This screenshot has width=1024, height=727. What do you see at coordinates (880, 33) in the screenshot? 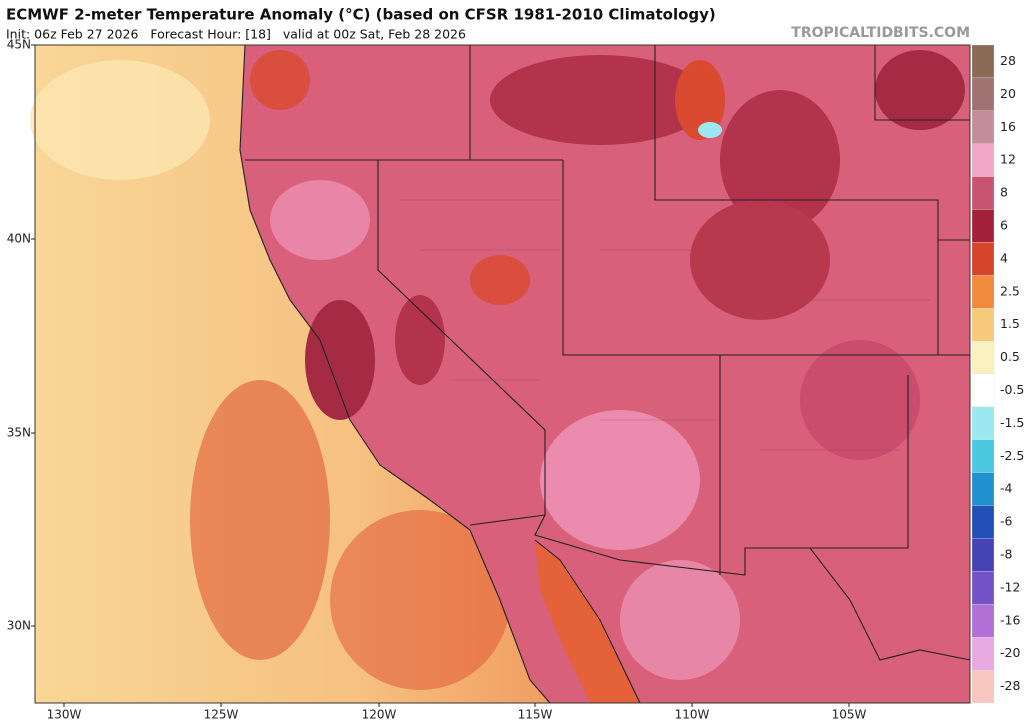
I see `watermark: TROPICALTIDBITS.COM` at bounding box center [880, 33].